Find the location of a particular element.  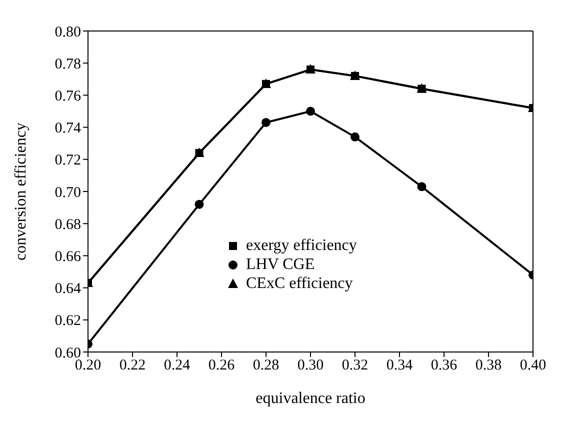

x-tick-label: 0.24 is located at coordinates (177, 366).